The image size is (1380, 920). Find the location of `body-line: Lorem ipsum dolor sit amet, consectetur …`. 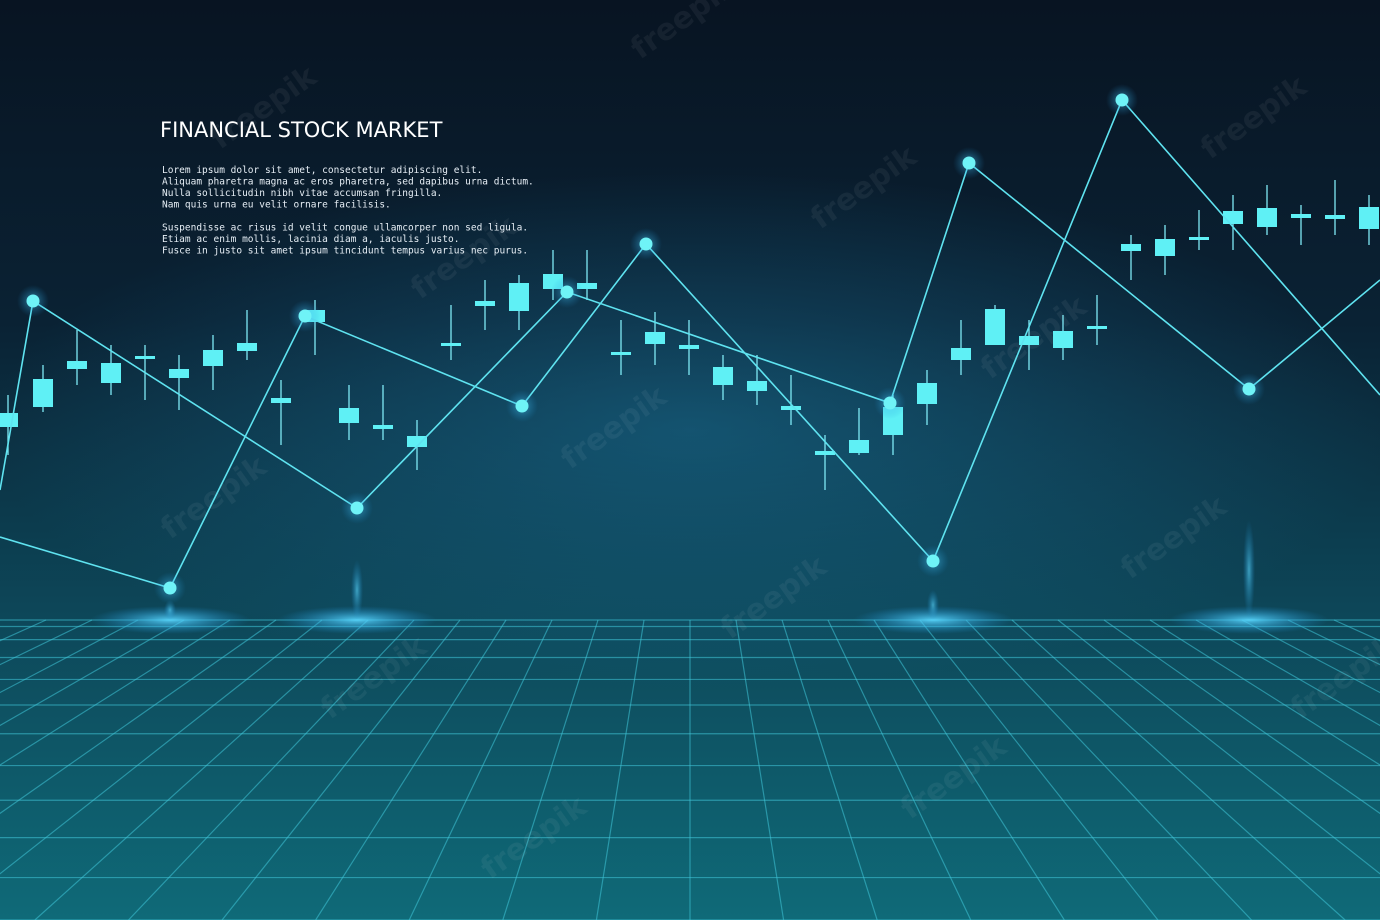

body-line: Lorem ipsum dolor sit amet, consectetur … is located at coordinates (322, 170).